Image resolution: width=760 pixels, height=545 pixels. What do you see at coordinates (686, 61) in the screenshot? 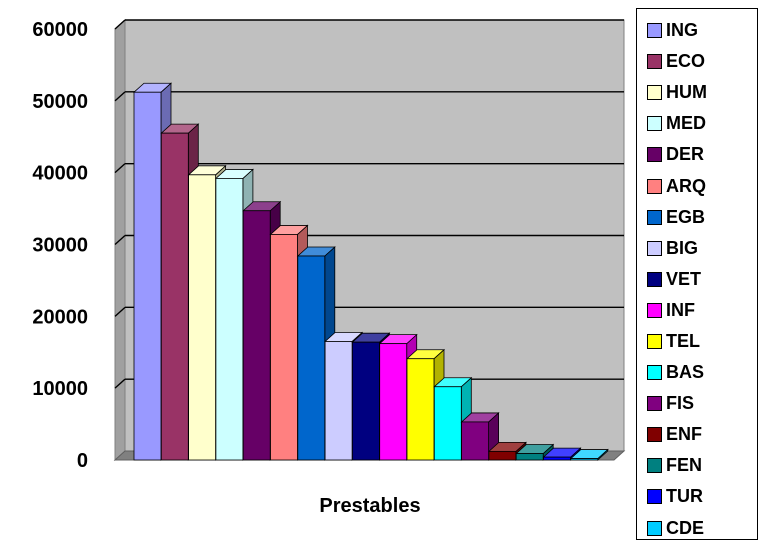
I see `legend-label: ECO` at bounding box center [686, 61].